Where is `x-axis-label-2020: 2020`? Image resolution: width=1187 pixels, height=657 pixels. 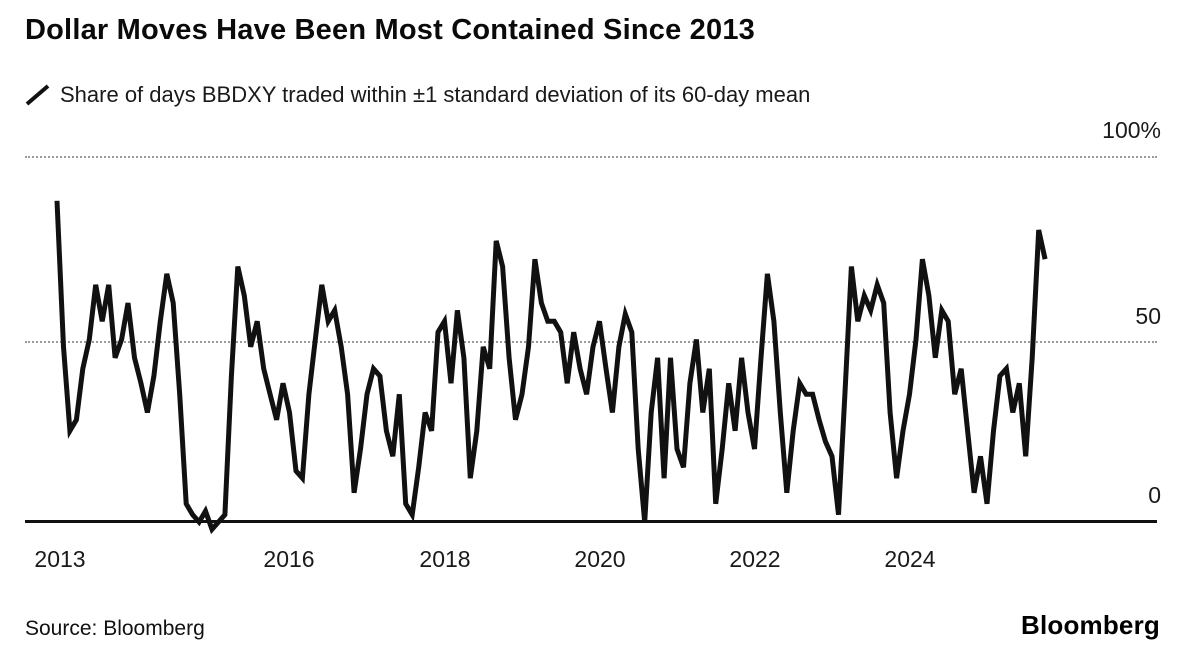
x-axis-label-2020: 2020 is located at coordinates (600, 559).